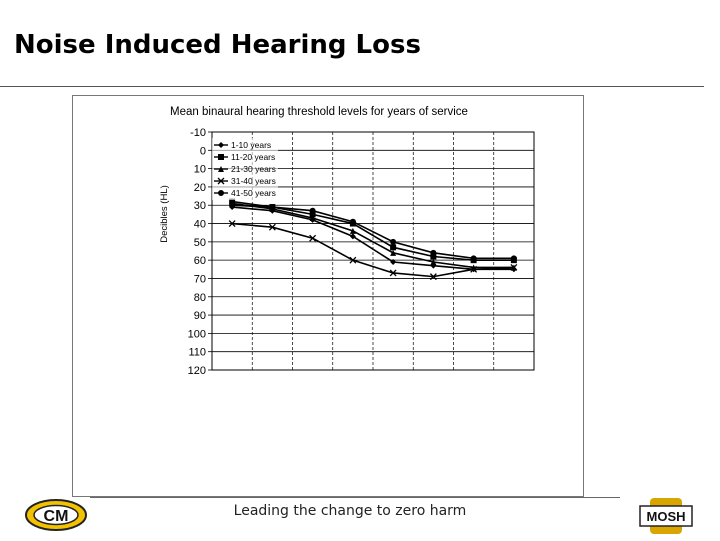 The image size is (720, 541). What do you see at coordinates (200, 188) in the screenshot?
I see `y-tick-label: 20` at bounding box center [200, 188].